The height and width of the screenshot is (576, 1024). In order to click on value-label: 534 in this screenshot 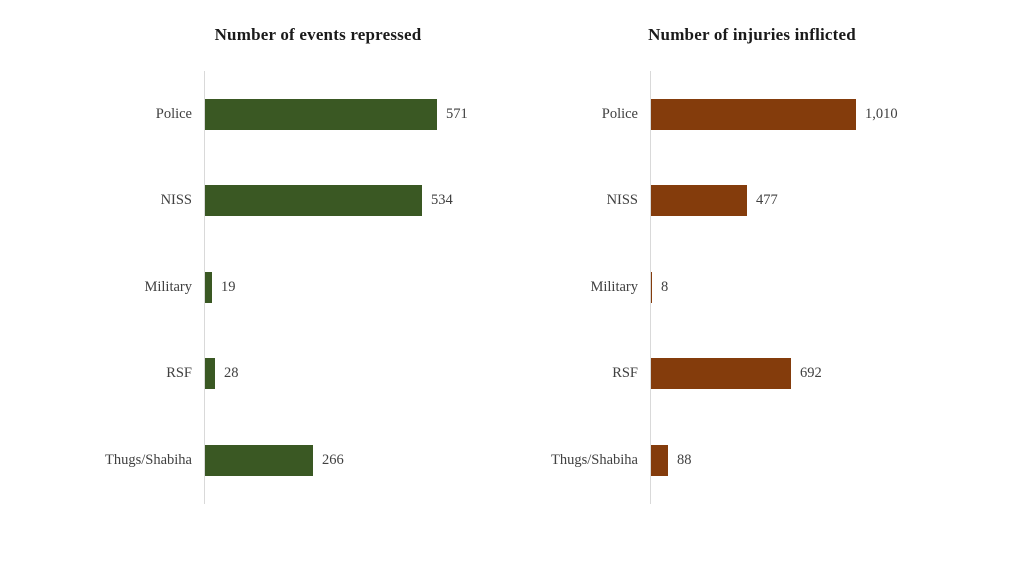, I will do `click(442, 200)`.